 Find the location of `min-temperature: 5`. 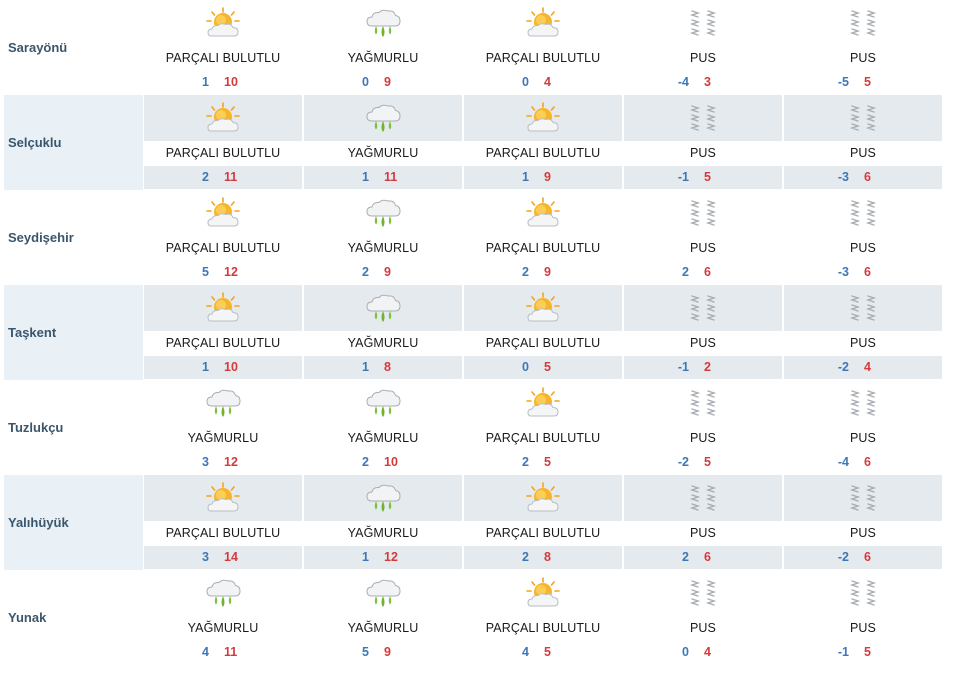

min-temperature: 5 is located at coordinates (205, 272).